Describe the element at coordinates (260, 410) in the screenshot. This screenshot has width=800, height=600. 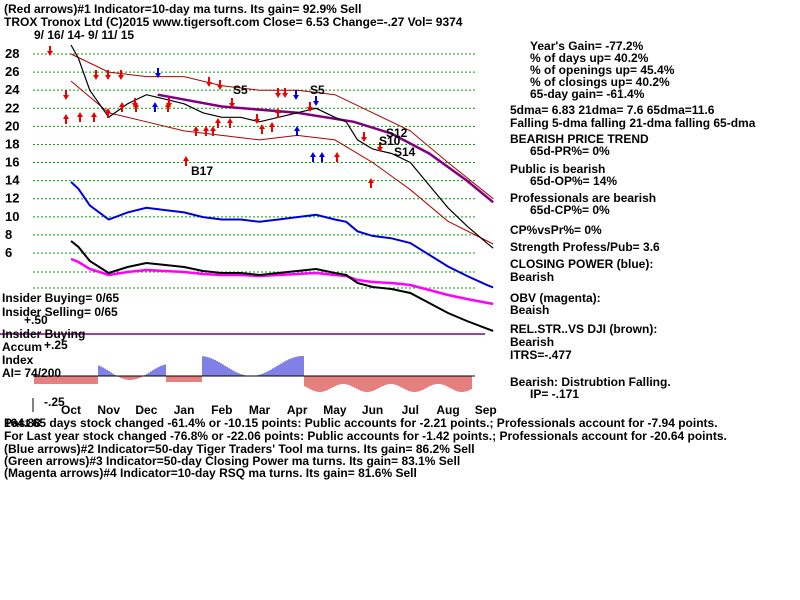
I see `x-tick-label: Mar` at that location.